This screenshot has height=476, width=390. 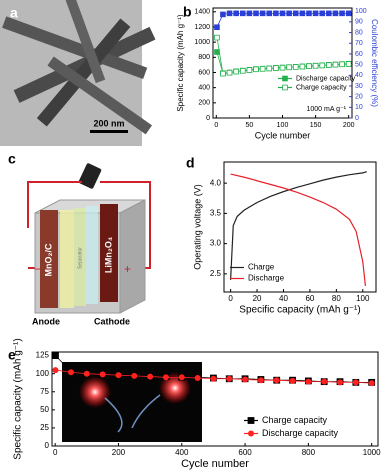 I want to click on y-tick-label: 0, so click(x=47, y=445).